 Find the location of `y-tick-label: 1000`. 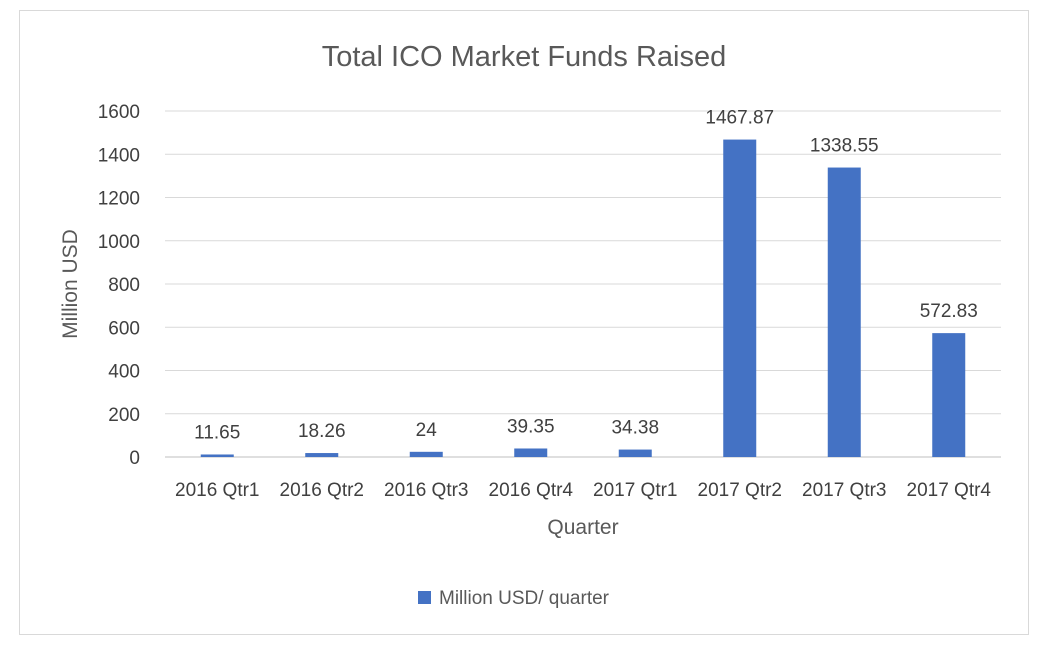

y-tick-label: 1000 is located at coordinates (119, 242).